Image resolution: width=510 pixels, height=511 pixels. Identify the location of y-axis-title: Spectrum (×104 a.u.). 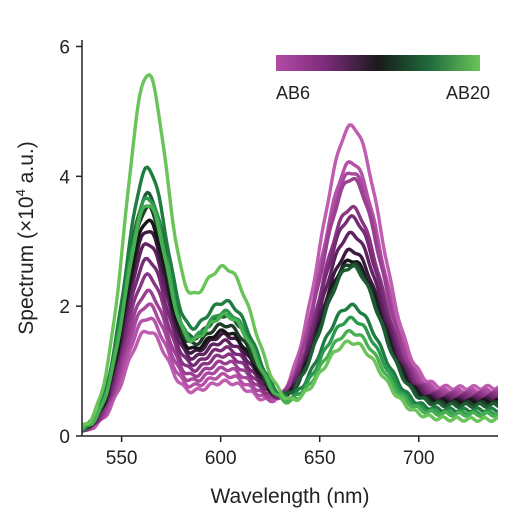
(25, 237).